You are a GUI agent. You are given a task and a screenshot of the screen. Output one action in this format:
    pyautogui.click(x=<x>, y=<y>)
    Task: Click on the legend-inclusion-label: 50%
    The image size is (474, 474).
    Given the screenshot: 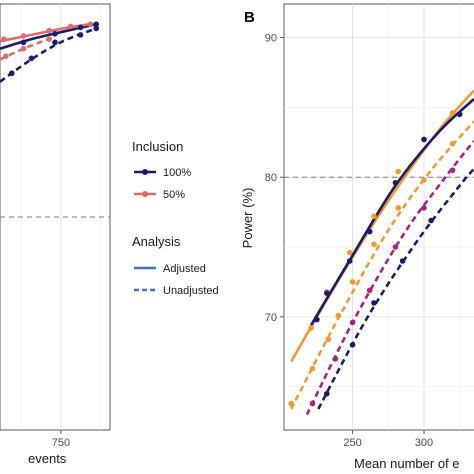 What is the action you would take?
    pyautogui.click(x=174, y=195)
    